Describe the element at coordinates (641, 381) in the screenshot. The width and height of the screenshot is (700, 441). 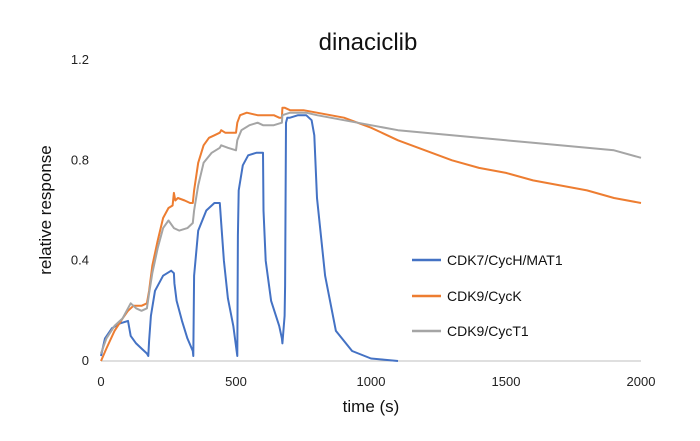
I see `x-tick-label: 2000` at that location.